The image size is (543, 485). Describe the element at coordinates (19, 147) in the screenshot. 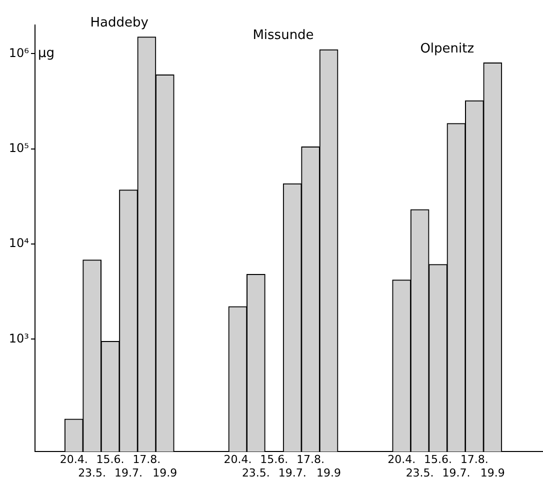

I see `y-tick-label: 10⁵` at that location.